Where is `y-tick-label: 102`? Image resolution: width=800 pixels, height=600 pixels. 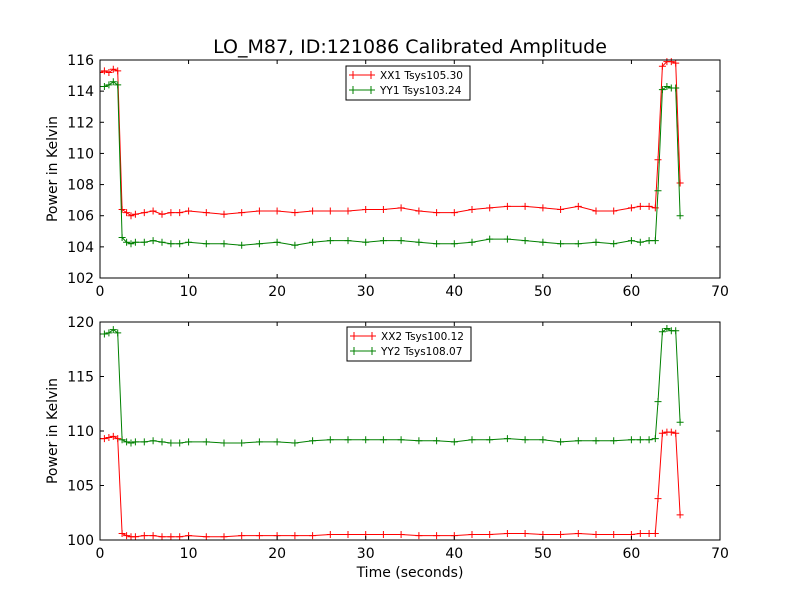 y-tick-label: 102 is located at coordinates (80, 279).